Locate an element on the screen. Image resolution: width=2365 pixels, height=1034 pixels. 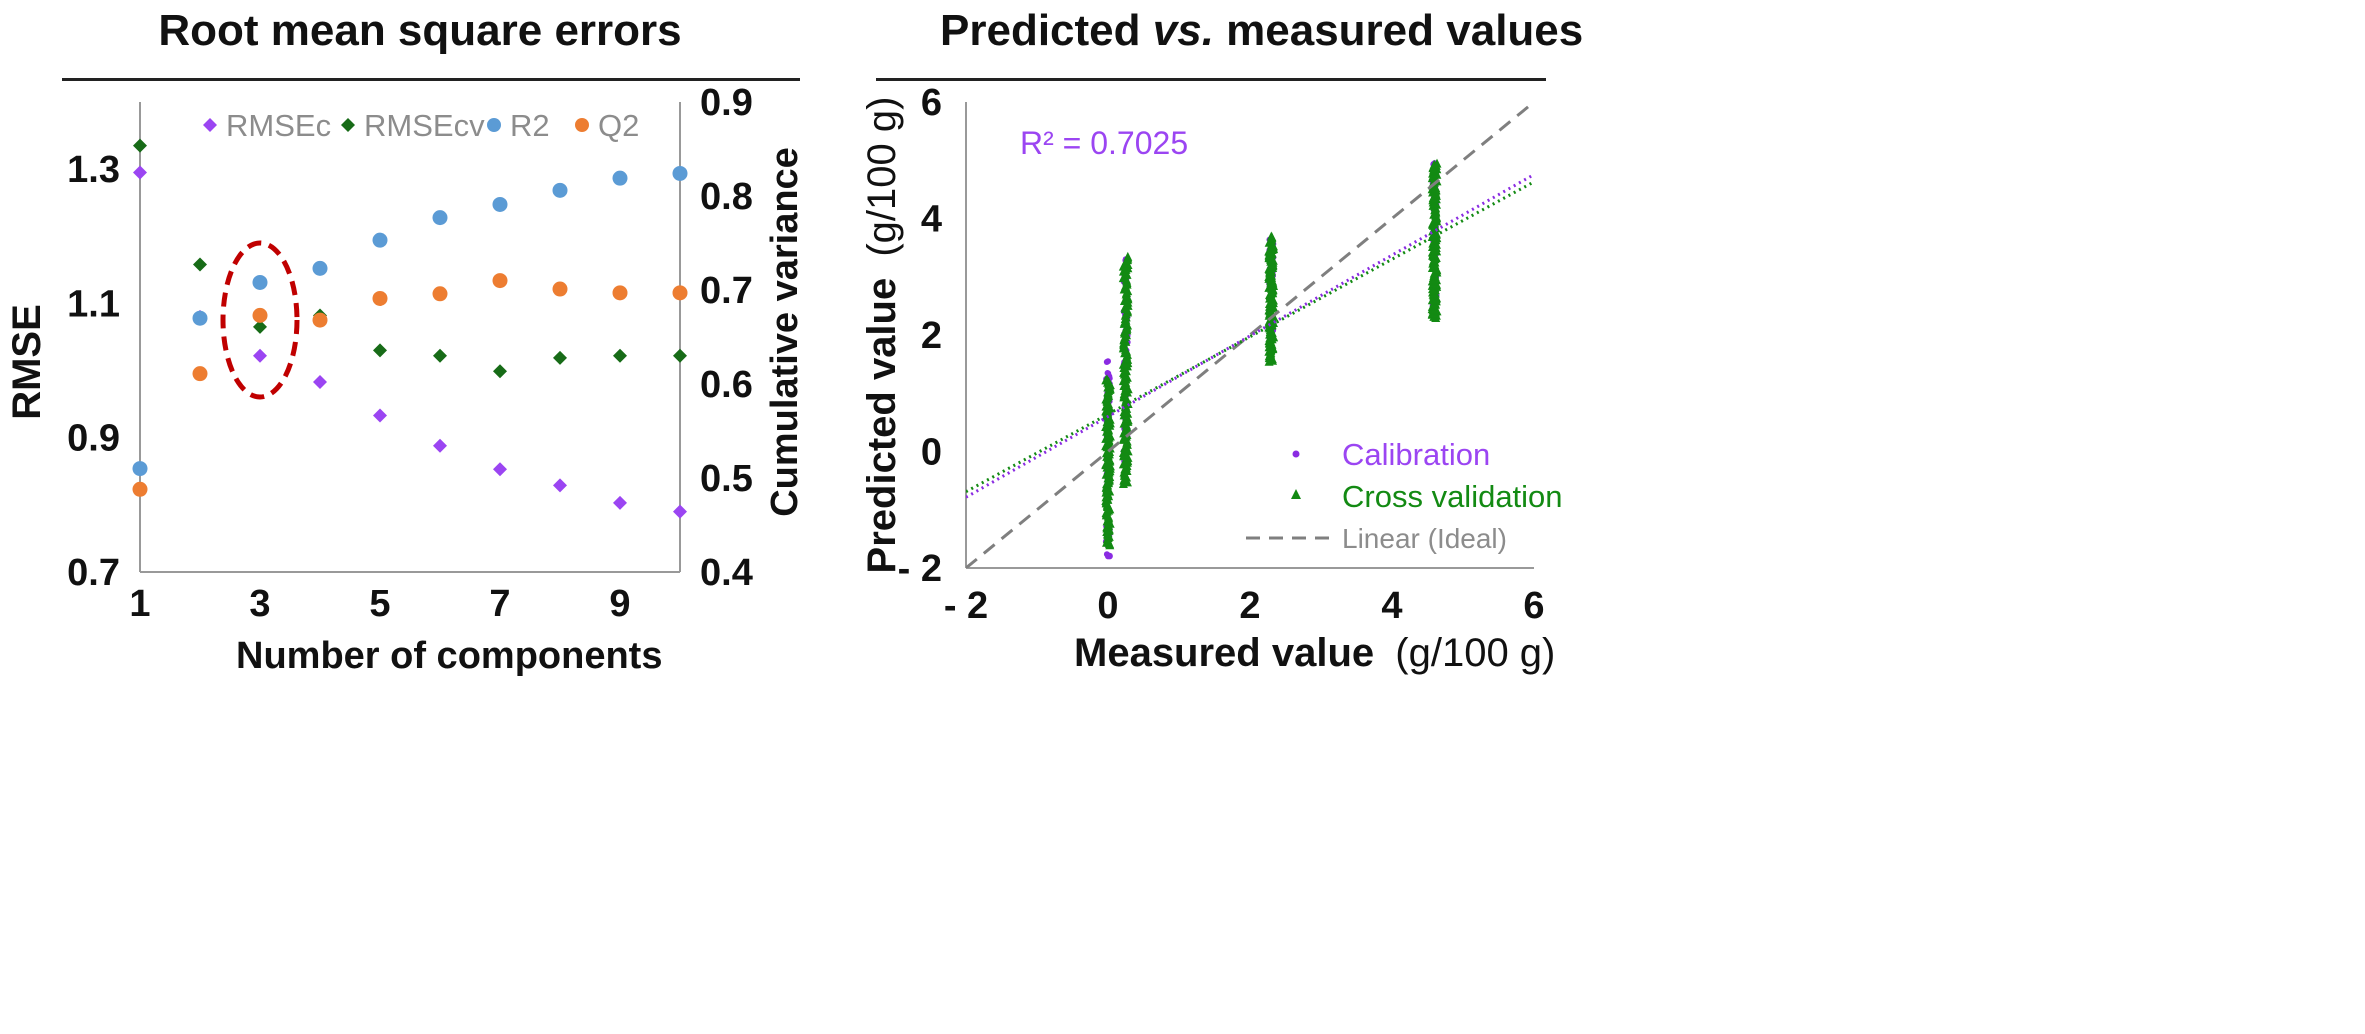
prediction-x-tick-label: - 2 is located at coordinates (966, 606).